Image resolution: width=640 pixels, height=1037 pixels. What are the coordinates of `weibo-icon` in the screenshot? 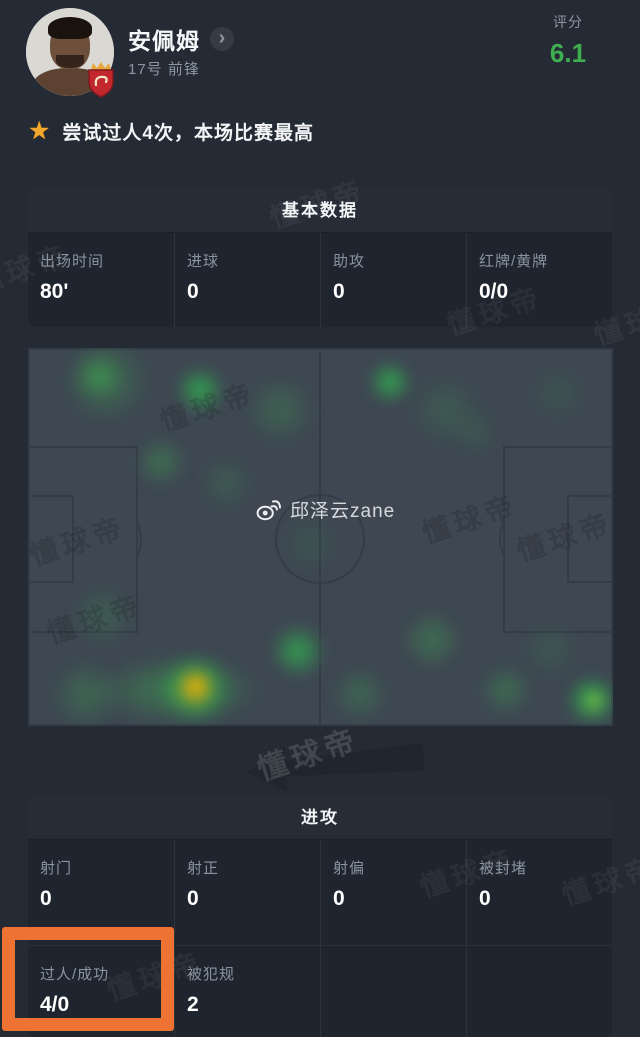 It's located at (268, 509).